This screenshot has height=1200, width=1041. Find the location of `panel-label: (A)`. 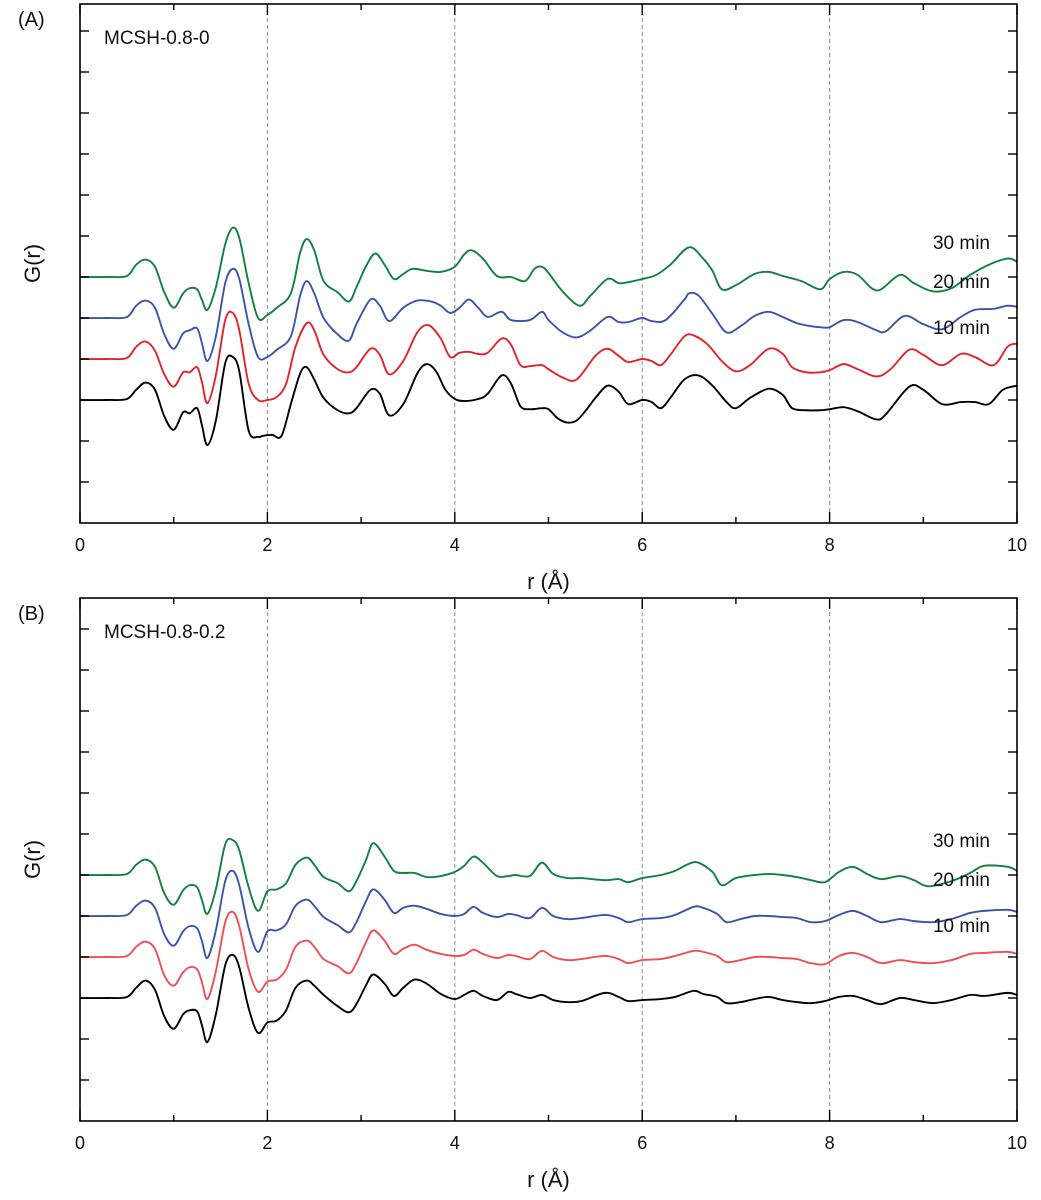

panel-label: (A) is located at coordinates (31, 20).